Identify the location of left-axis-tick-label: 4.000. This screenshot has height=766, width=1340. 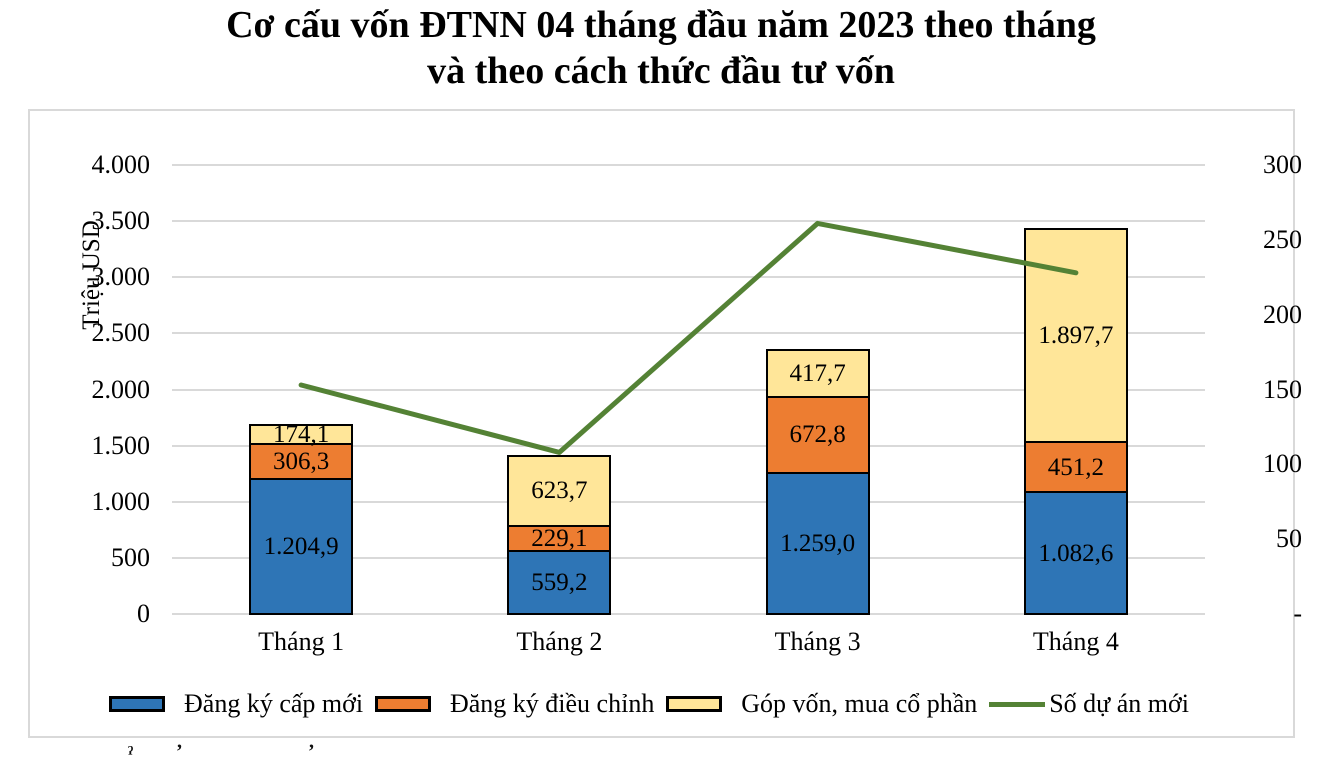
(121, 164).